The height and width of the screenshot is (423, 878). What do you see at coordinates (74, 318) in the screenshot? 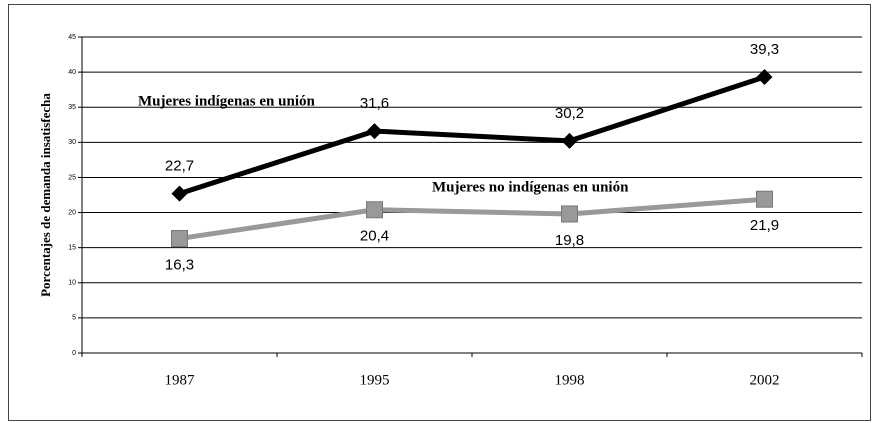
I see `y-tick-label: 5` at bounding box center [74, 318].